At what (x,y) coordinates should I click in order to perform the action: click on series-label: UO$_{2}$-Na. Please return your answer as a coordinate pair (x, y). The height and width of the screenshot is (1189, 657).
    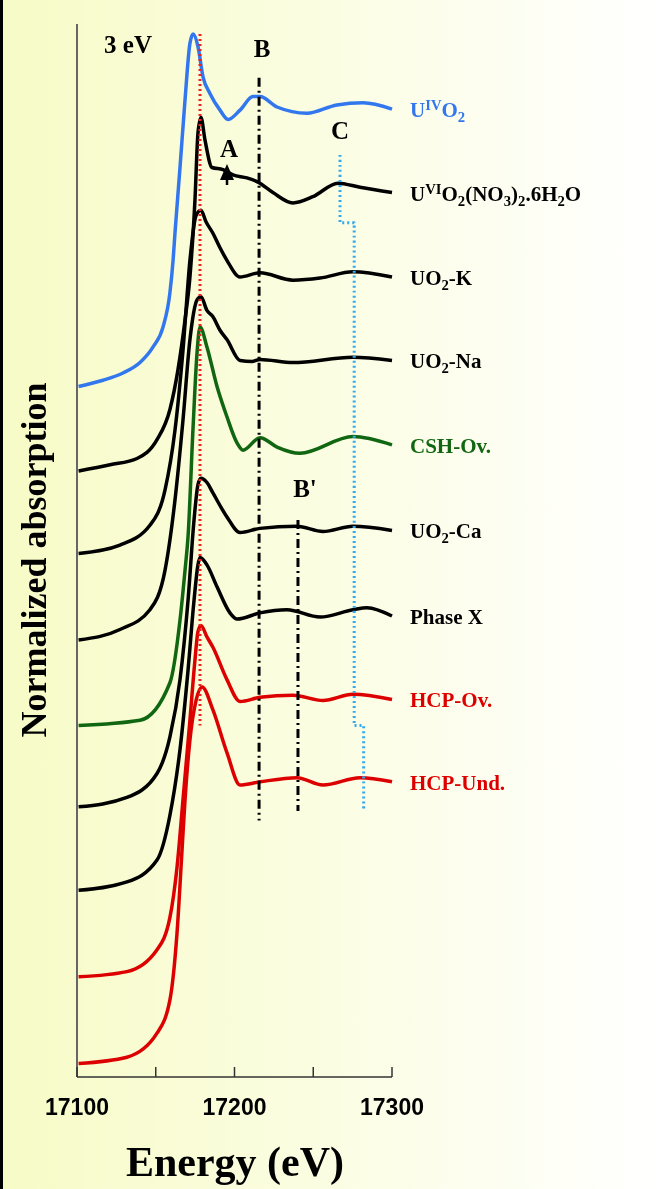
    Looking at the image, I should click on (446, 362).